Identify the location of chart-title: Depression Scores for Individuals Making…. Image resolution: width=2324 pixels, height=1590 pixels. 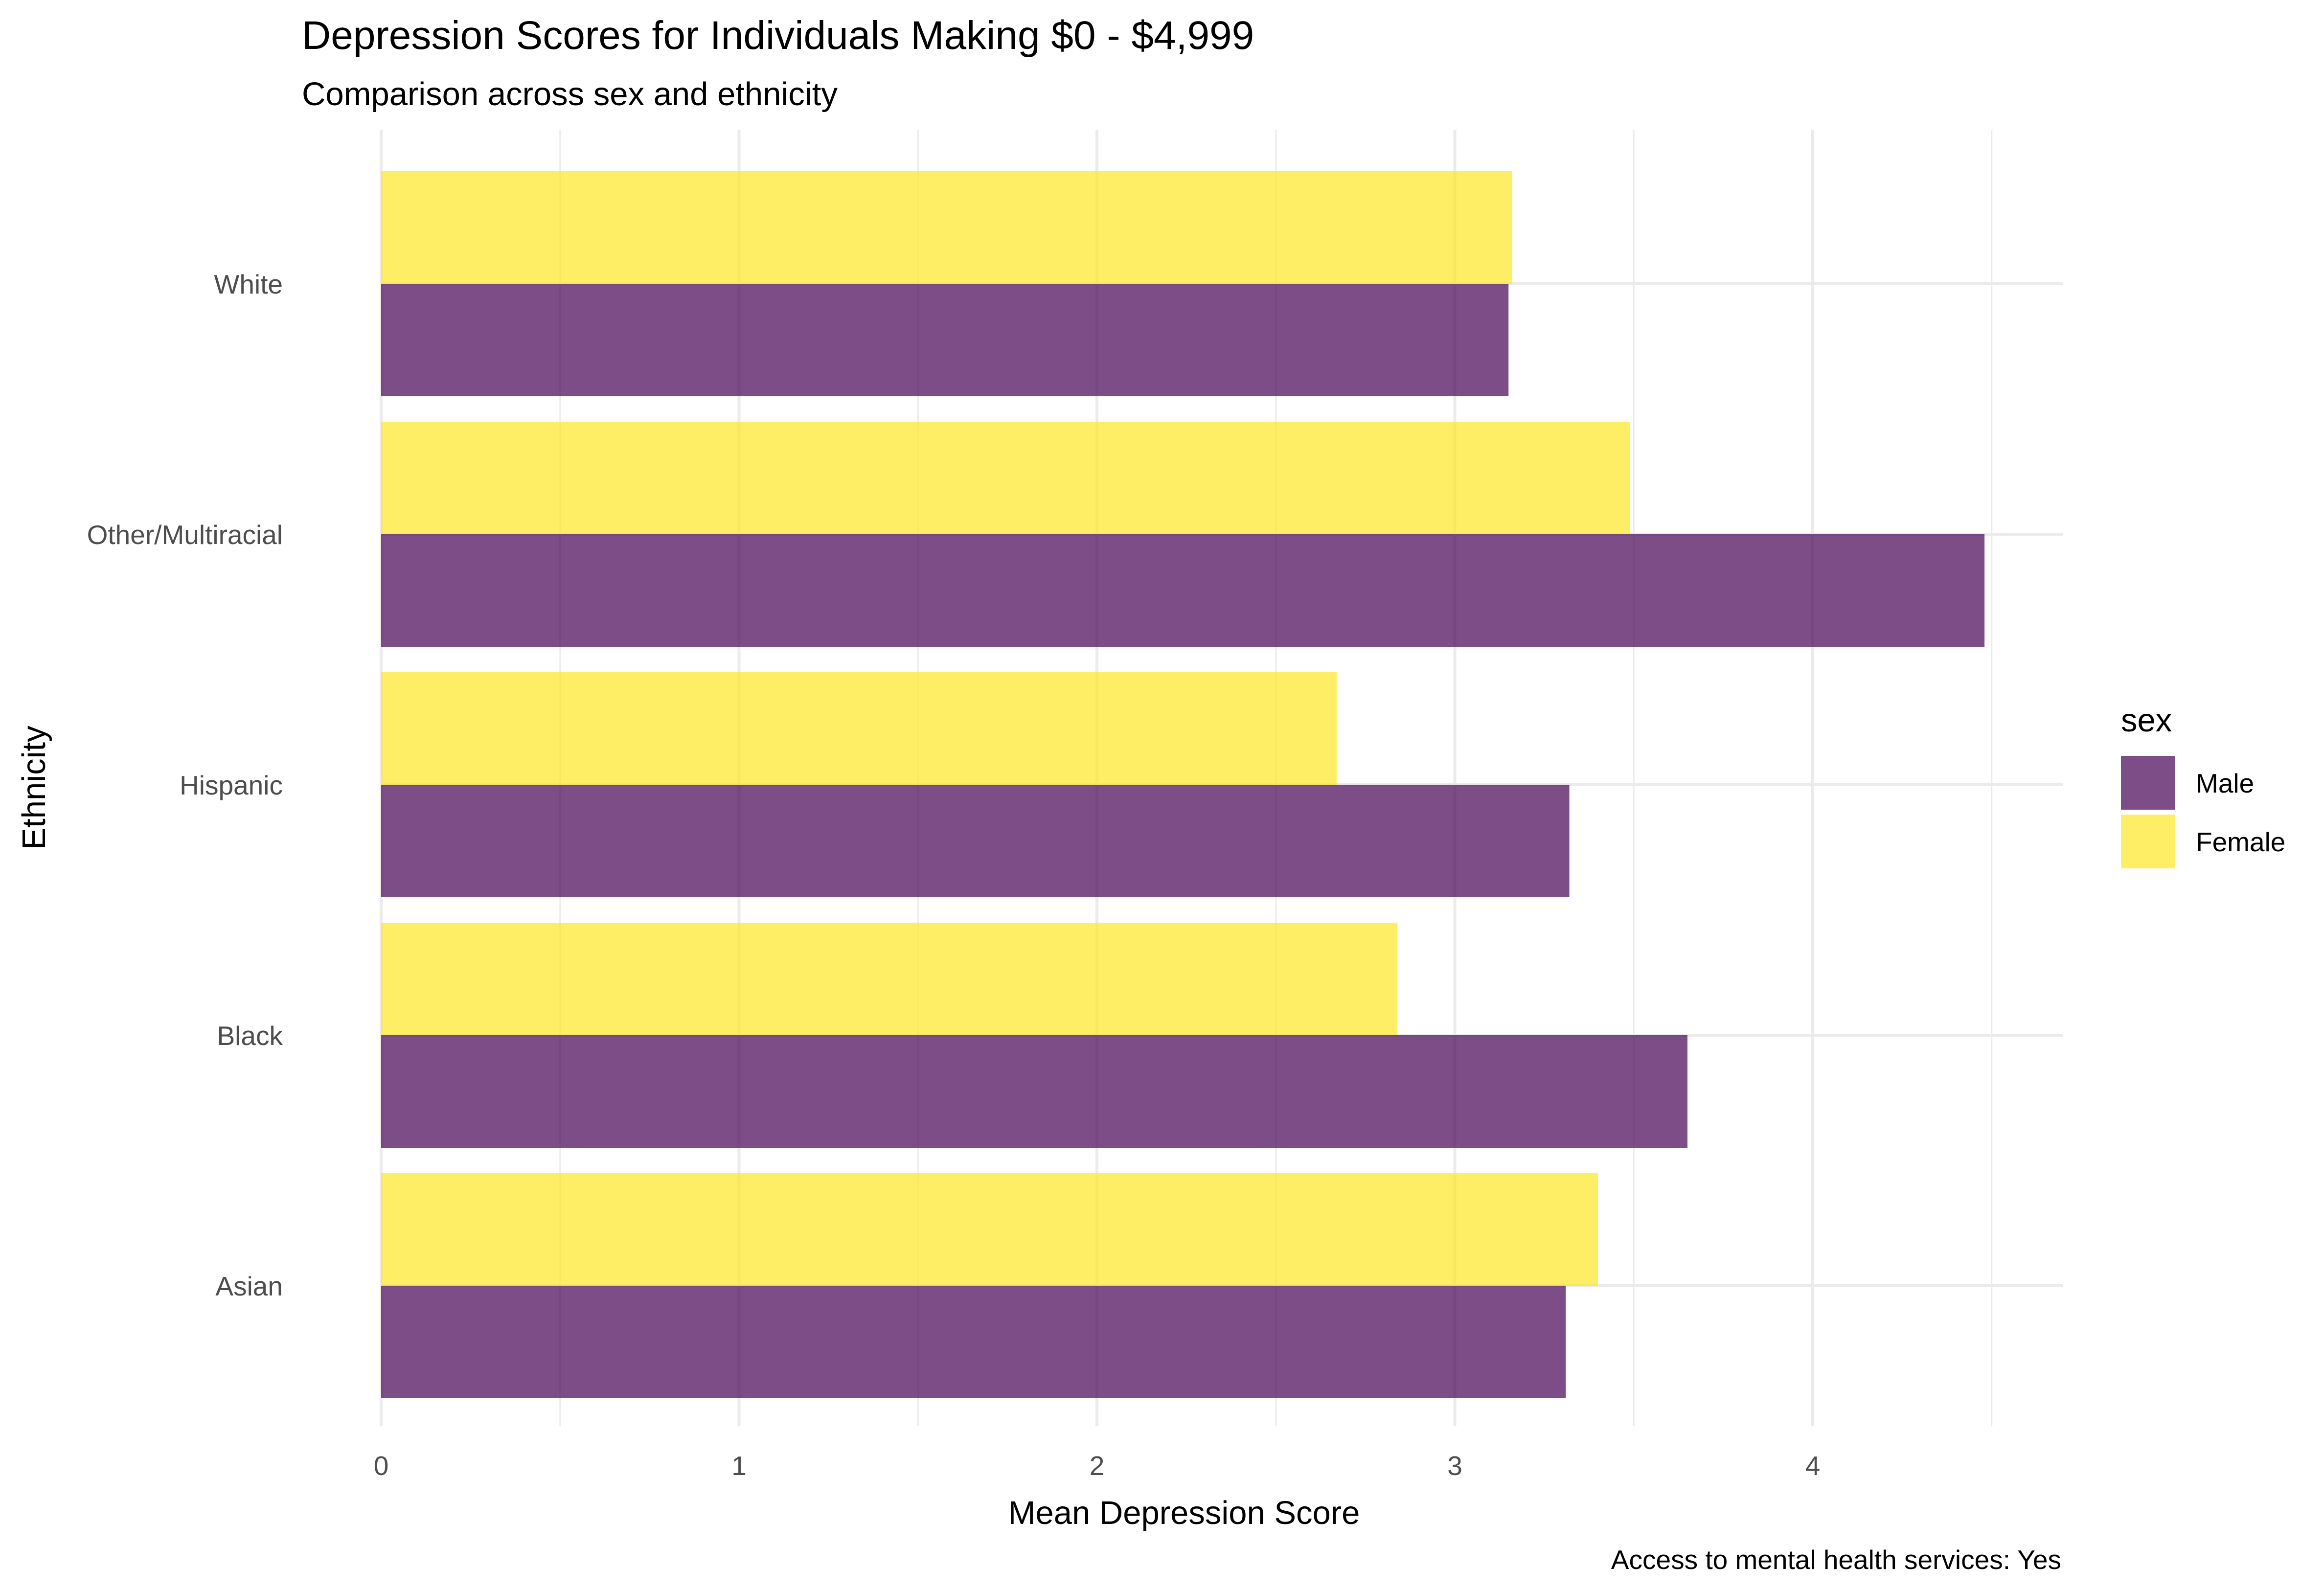
(778, 36).